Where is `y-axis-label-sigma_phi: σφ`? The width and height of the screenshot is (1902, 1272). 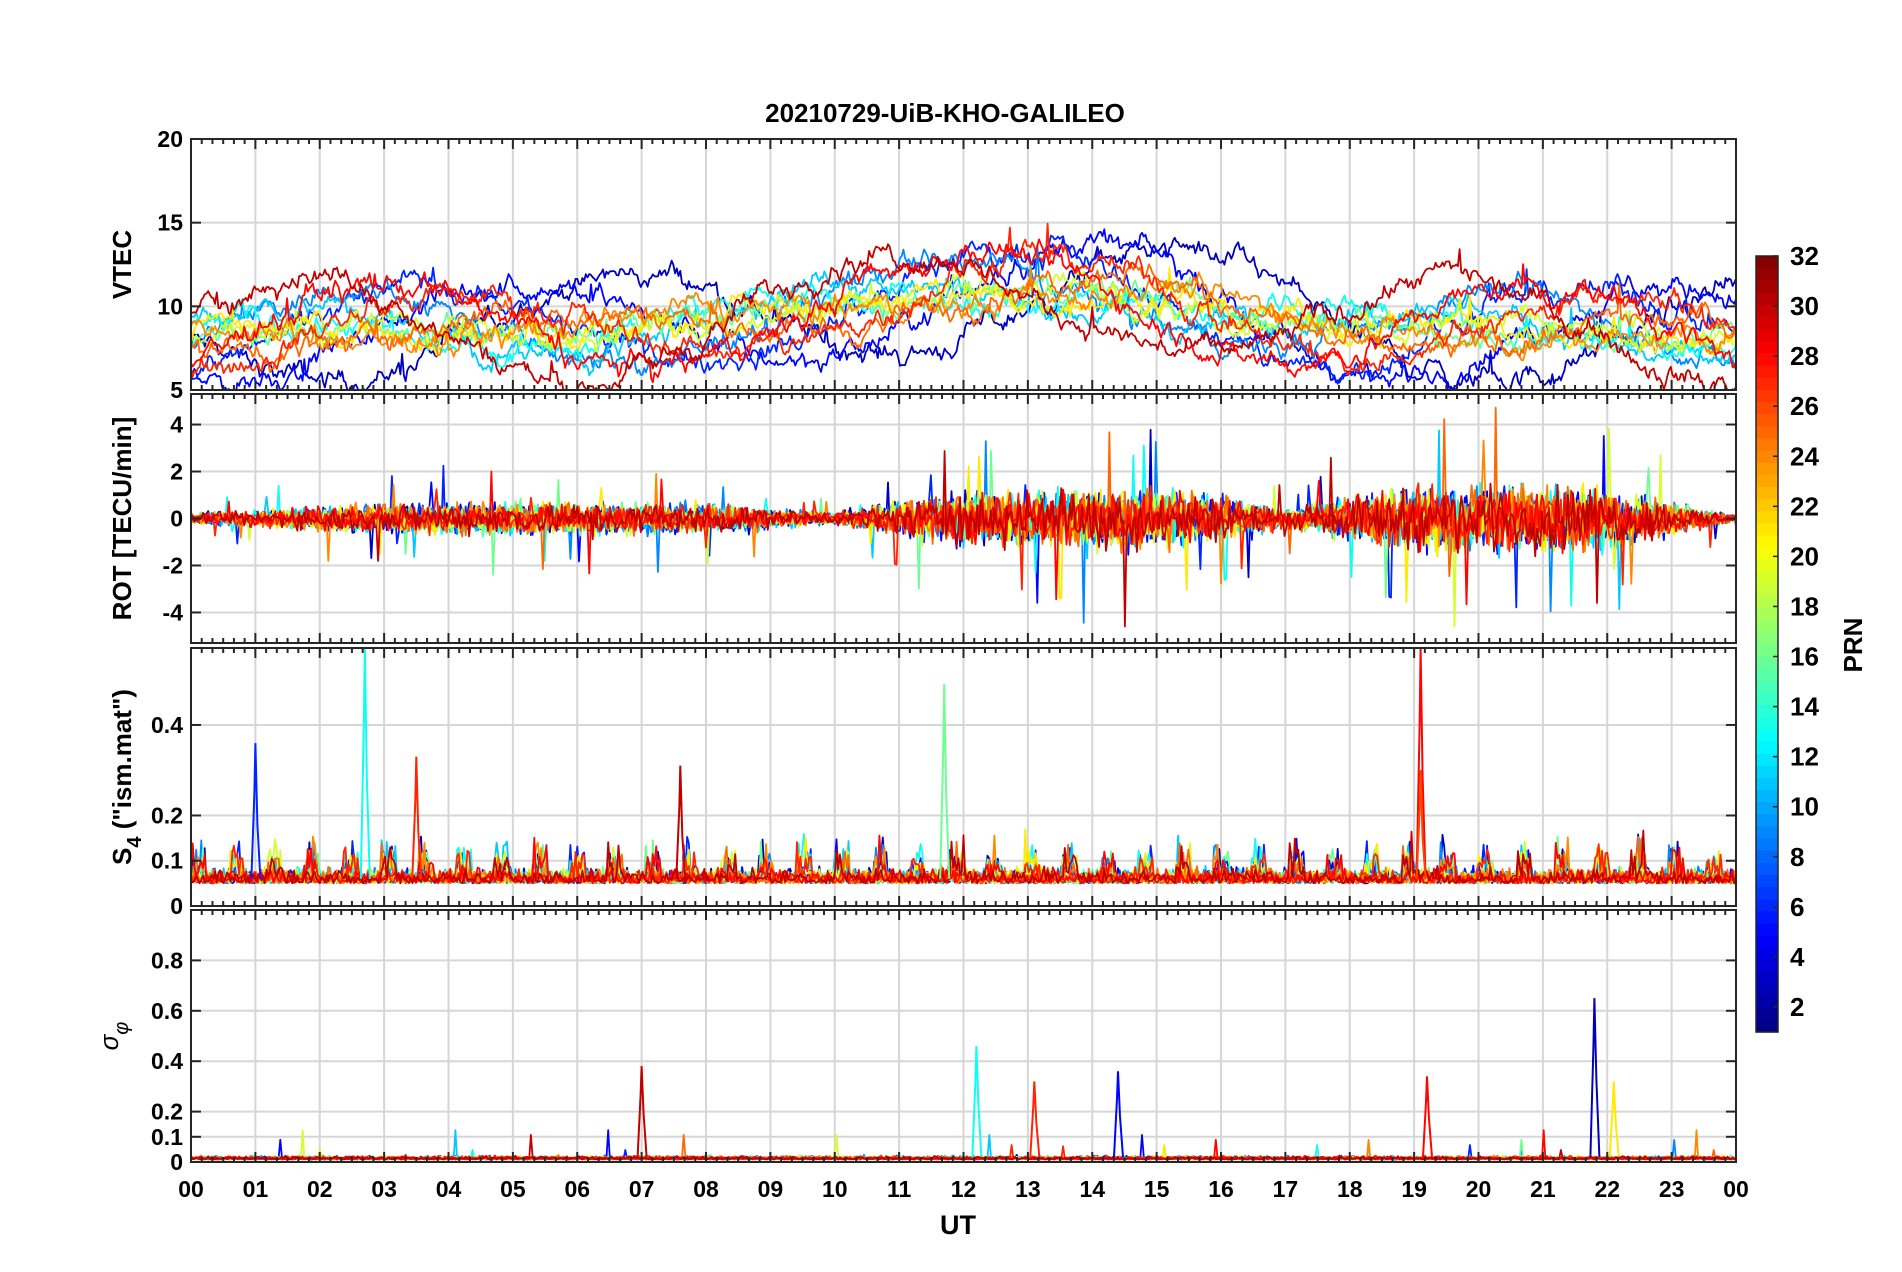
y-axis-label-sigma_phi: σφ is located at coordinates (113, 1036).